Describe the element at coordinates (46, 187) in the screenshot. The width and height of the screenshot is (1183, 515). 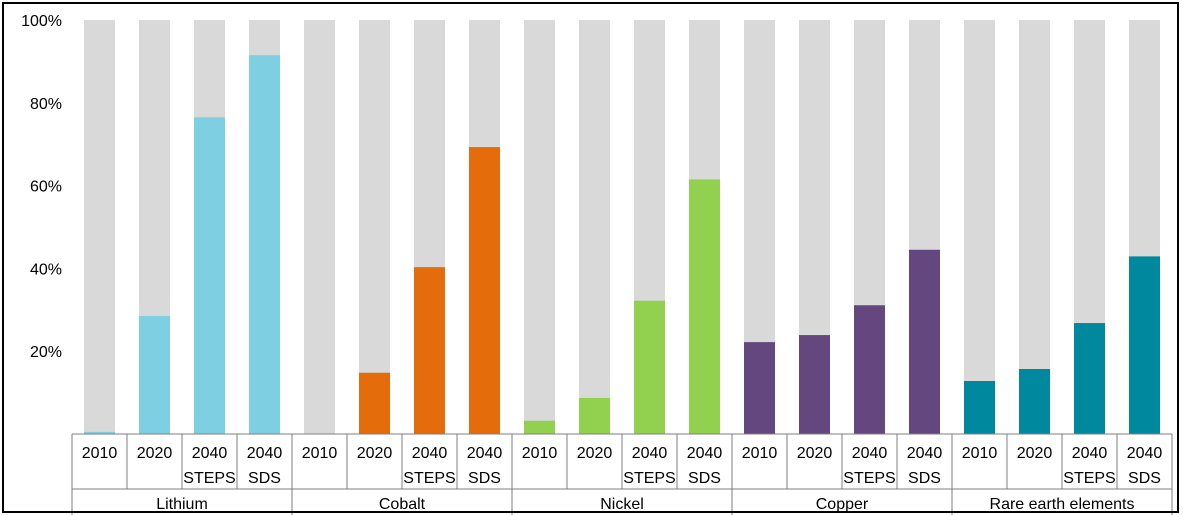
I see `y-tick-label: 60%` at that location.